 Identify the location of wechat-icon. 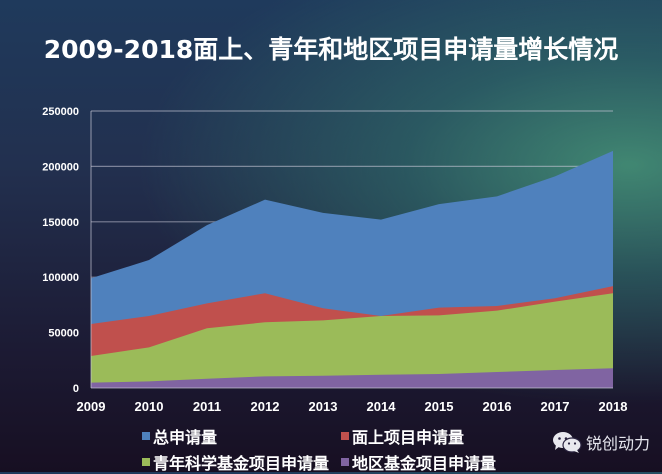
(567, 442).